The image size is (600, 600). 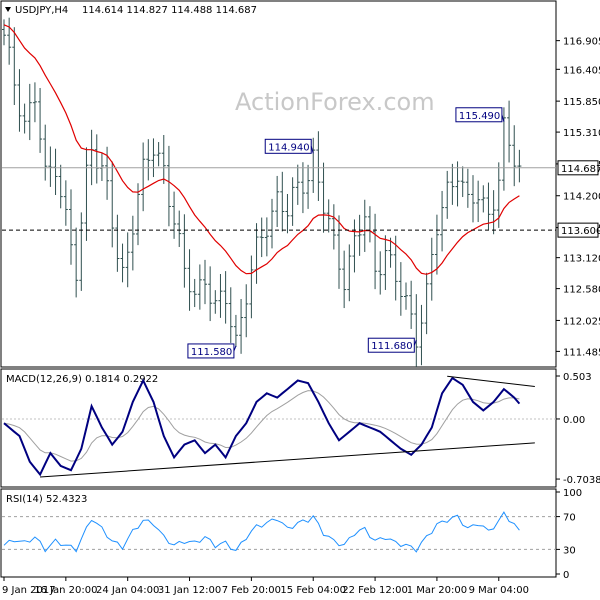 What do you see at coordinates (581, 290) in the screenshot?
I see `price-tick-label: 112.580` at bounding box center [581, 290].